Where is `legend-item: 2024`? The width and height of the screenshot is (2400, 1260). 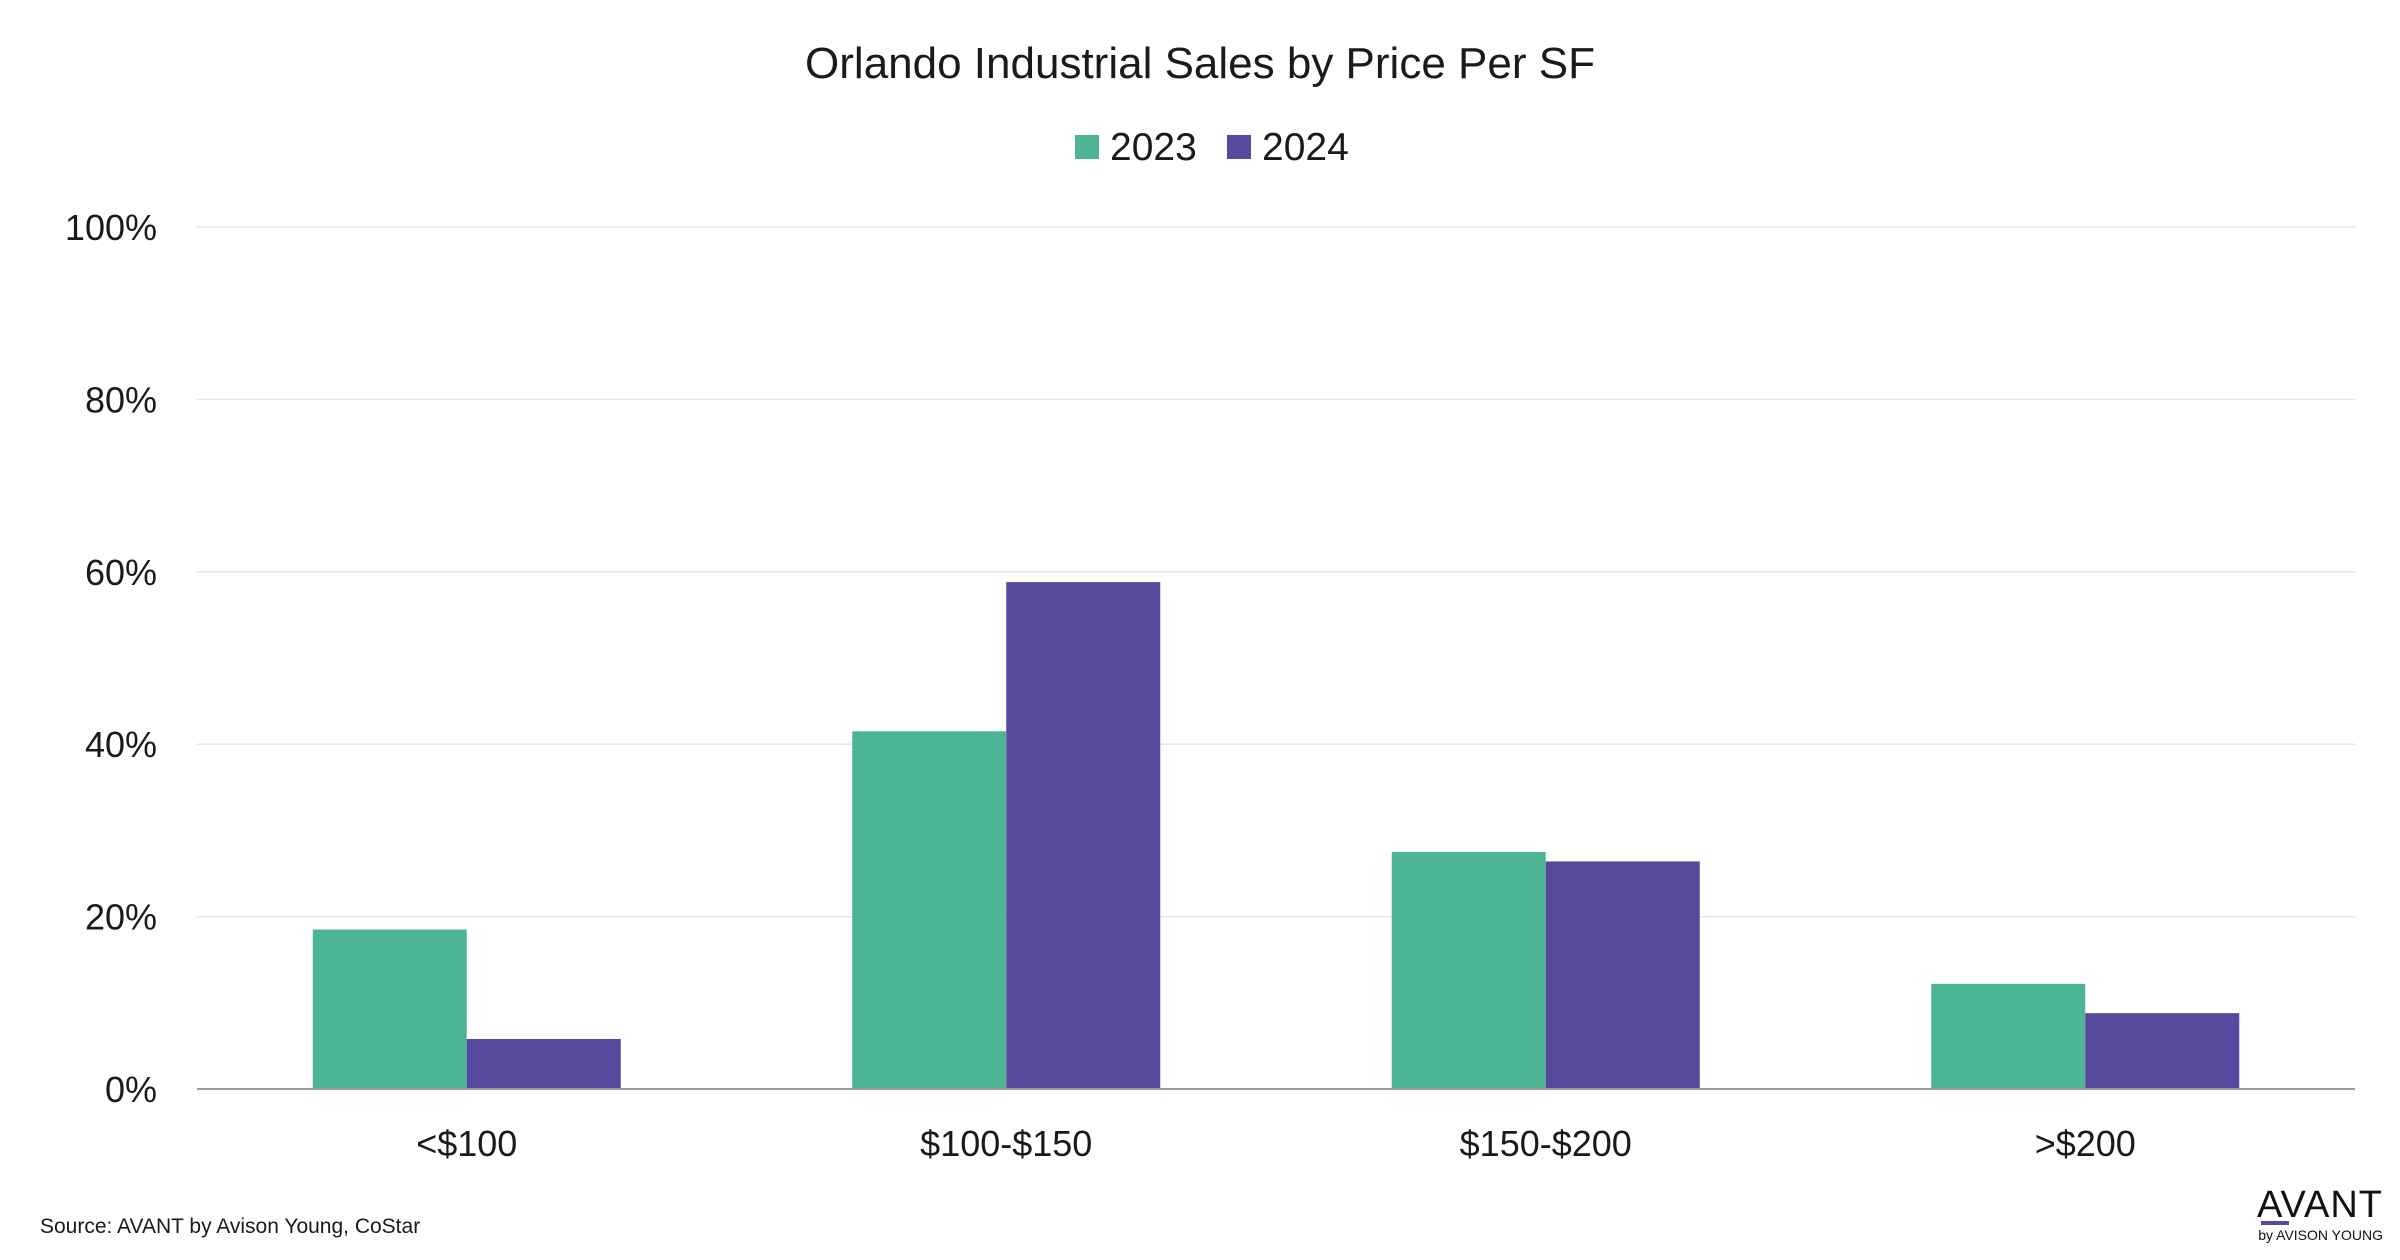
legend-item: 2024 is located at coordinates (1288, 147).